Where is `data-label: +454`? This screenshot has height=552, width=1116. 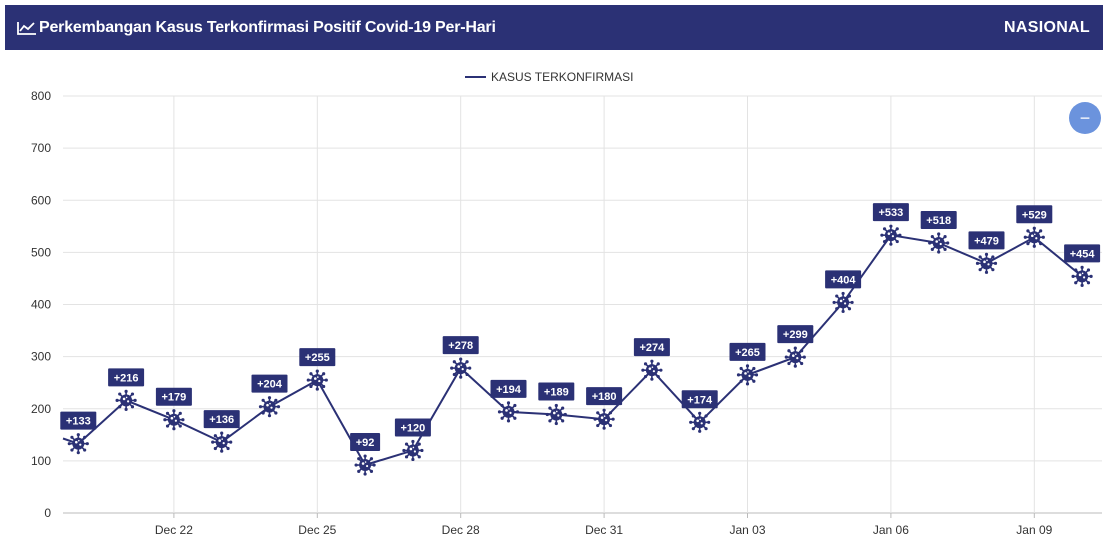 data-label: +454 is located at coordinates (1082, 253).